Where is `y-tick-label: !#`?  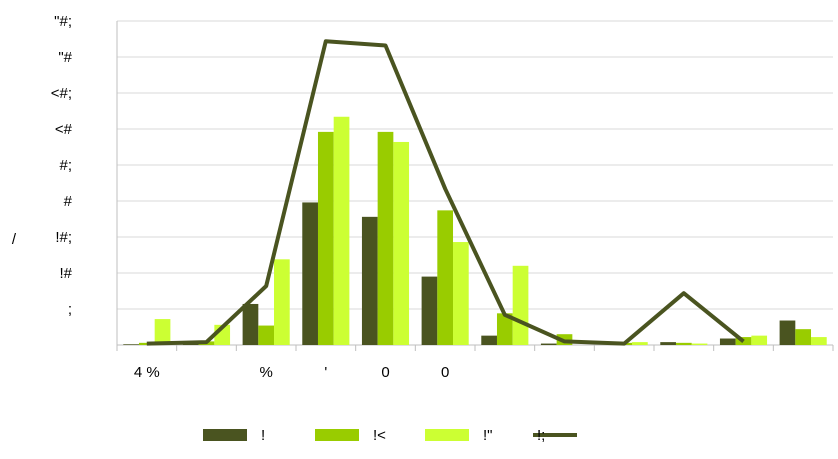 y-tick-label: !# is located at coordinates (65, 273).